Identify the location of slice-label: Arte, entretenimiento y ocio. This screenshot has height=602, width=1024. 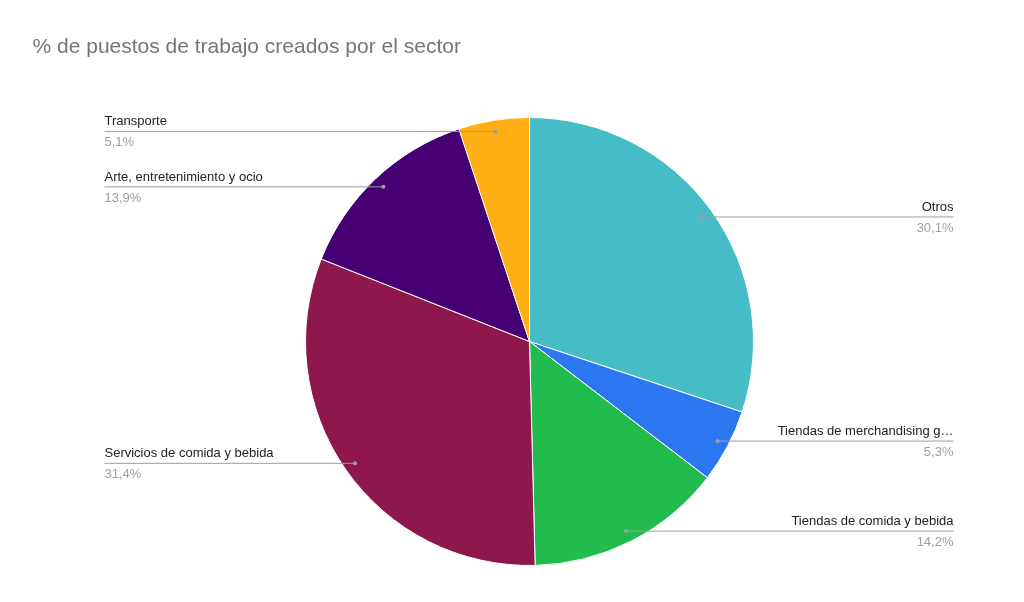
(183, 176).